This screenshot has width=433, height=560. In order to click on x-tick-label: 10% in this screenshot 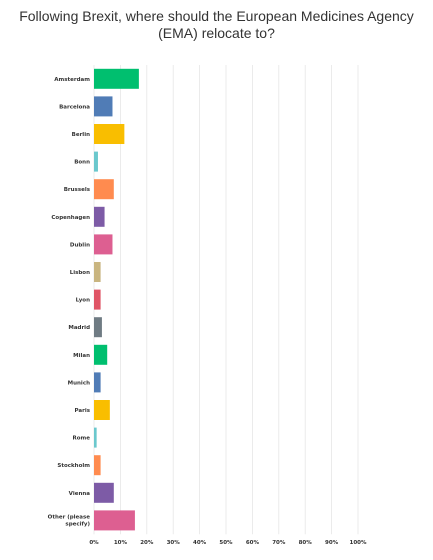, I will do `click(121, 543)`.